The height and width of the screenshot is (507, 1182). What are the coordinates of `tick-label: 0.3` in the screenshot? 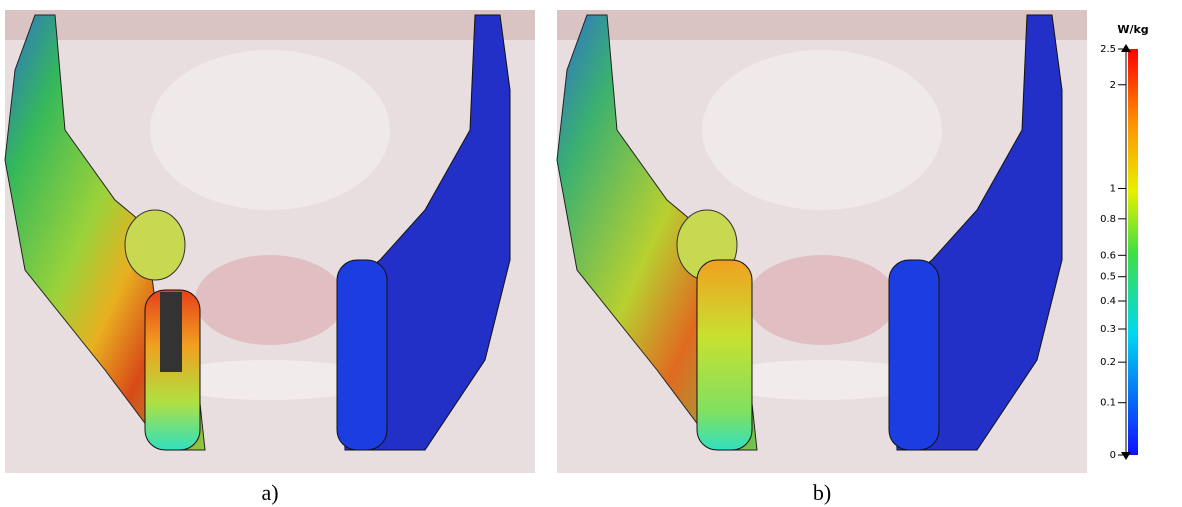 It's located at (1108, 329).